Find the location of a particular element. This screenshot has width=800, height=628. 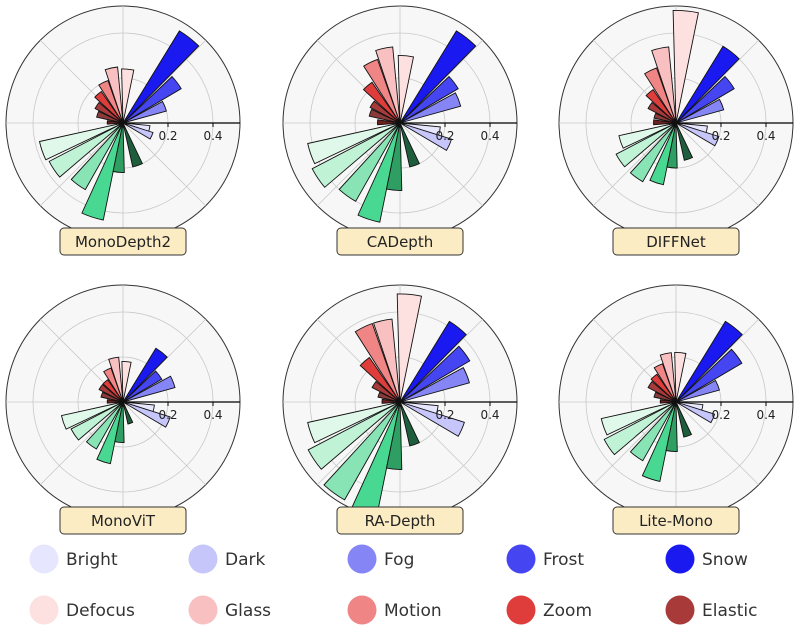

rose-chart: 0.2 0.4 Lite-Mono is located at coordinates (676, 409).